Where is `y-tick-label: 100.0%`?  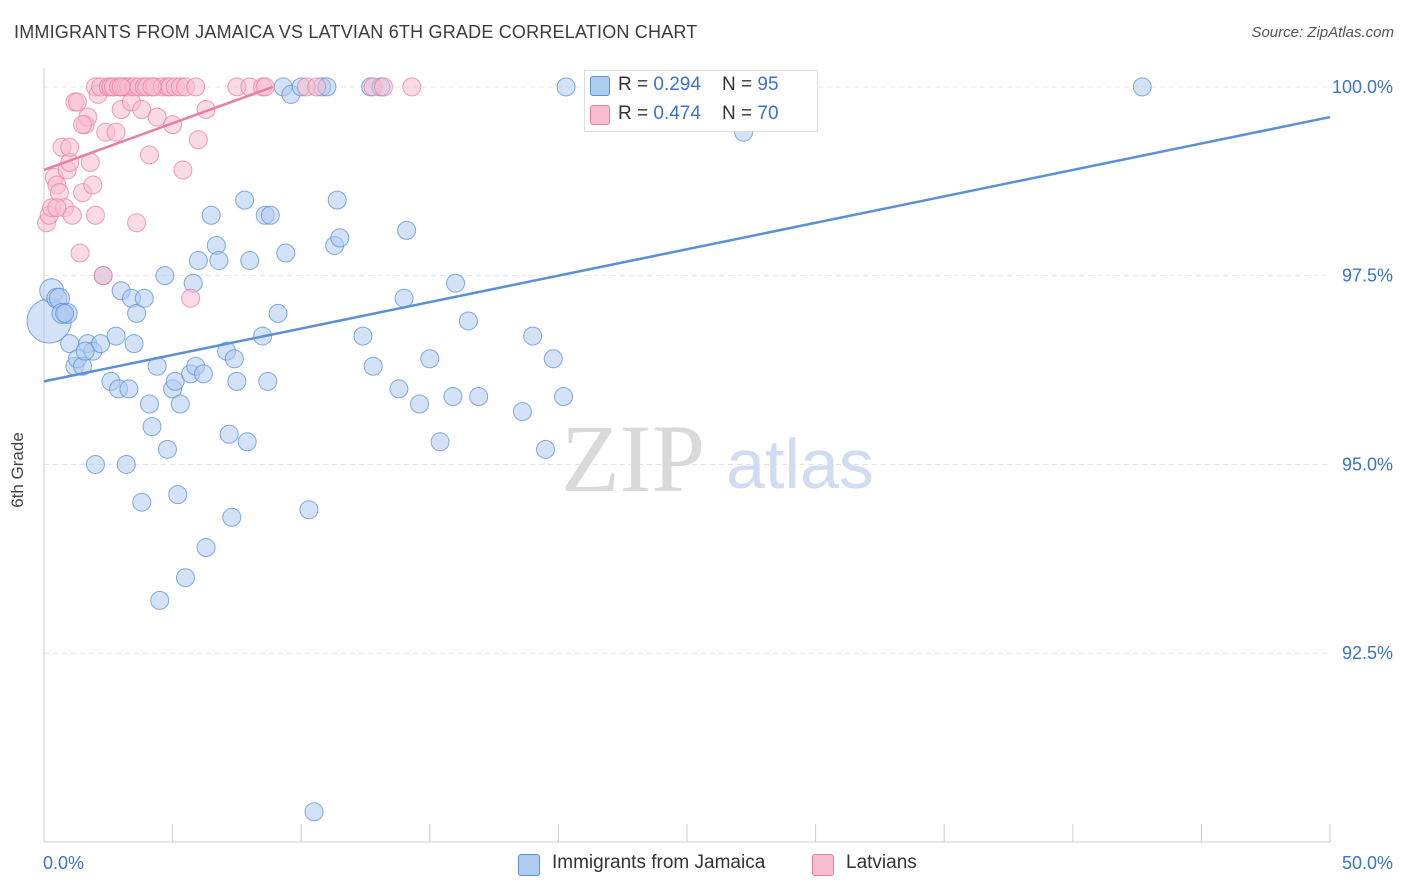
y-tick-label: 100.0% is located at coordinates (1362, 87).